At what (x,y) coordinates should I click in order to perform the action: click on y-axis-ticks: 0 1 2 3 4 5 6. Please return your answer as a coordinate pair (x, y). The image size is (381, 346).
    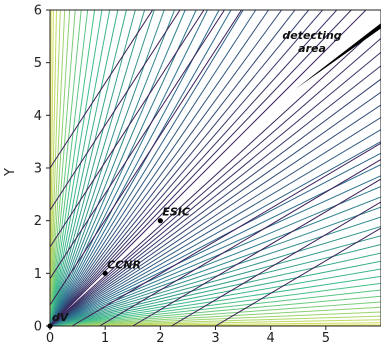
    Looking at the image, I should click on (42, 169).